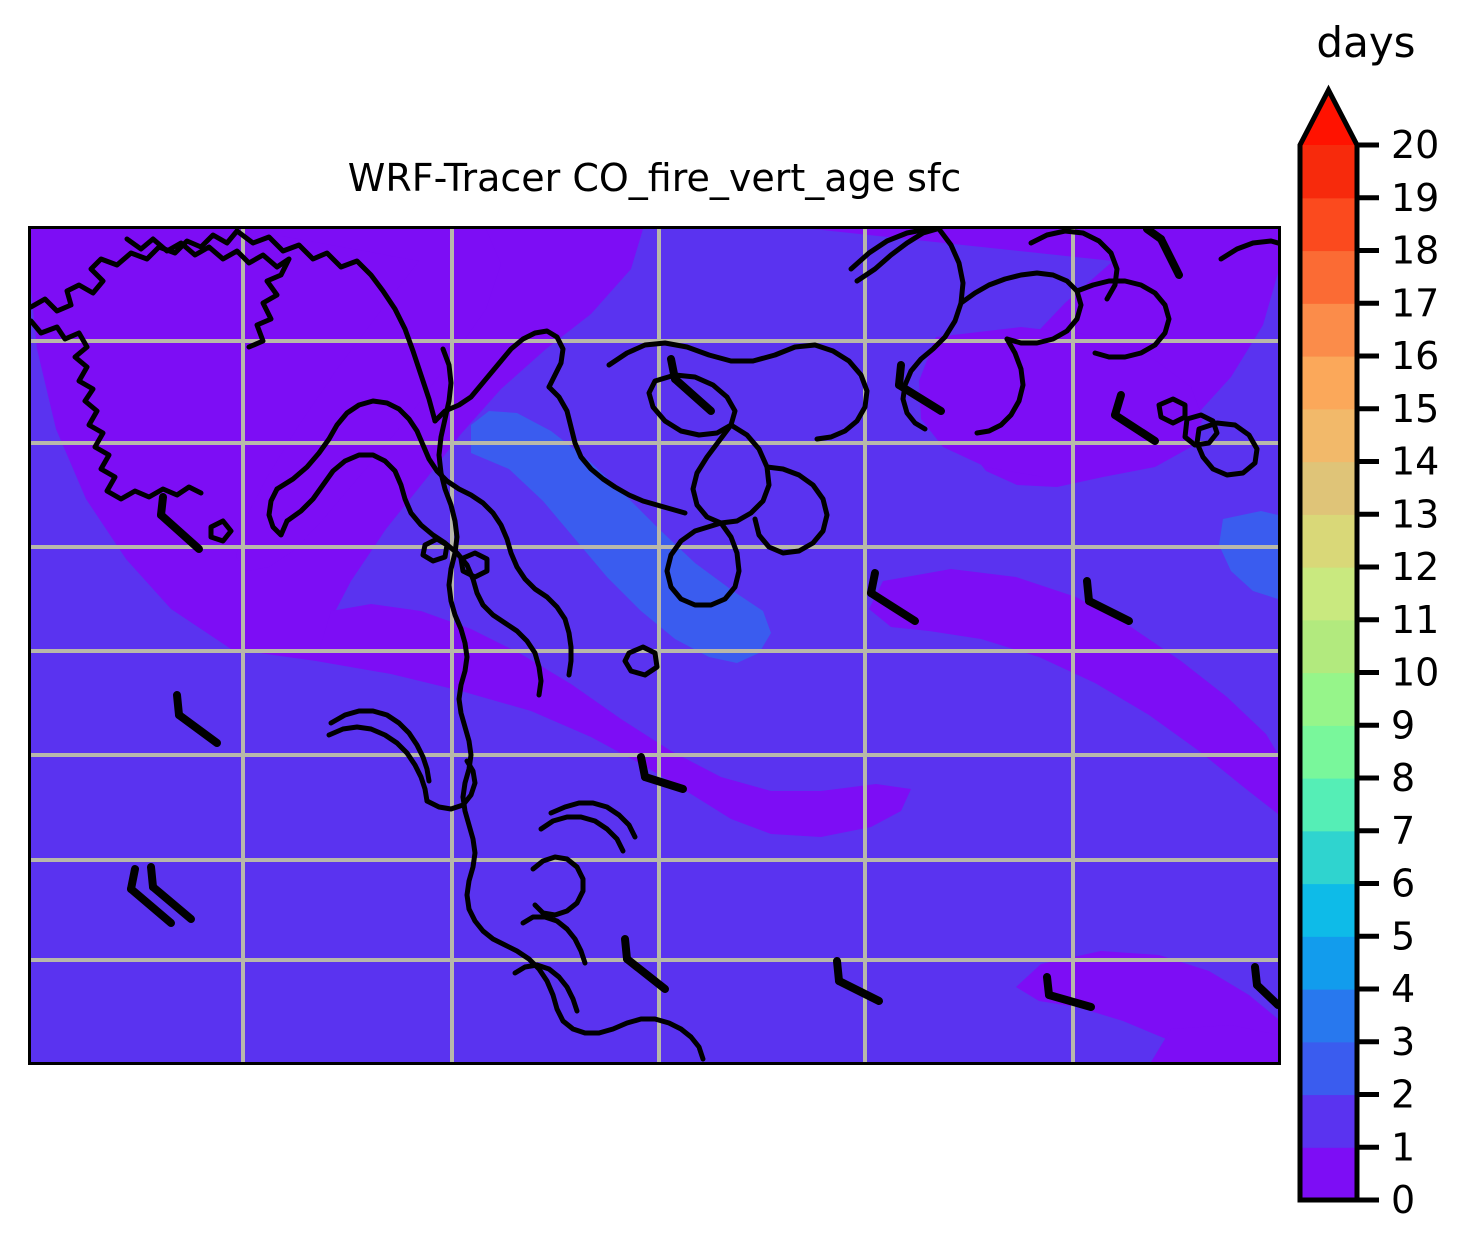 The image size is (1462, 1256). I want to click on coast-java-north, so click(380, 746).